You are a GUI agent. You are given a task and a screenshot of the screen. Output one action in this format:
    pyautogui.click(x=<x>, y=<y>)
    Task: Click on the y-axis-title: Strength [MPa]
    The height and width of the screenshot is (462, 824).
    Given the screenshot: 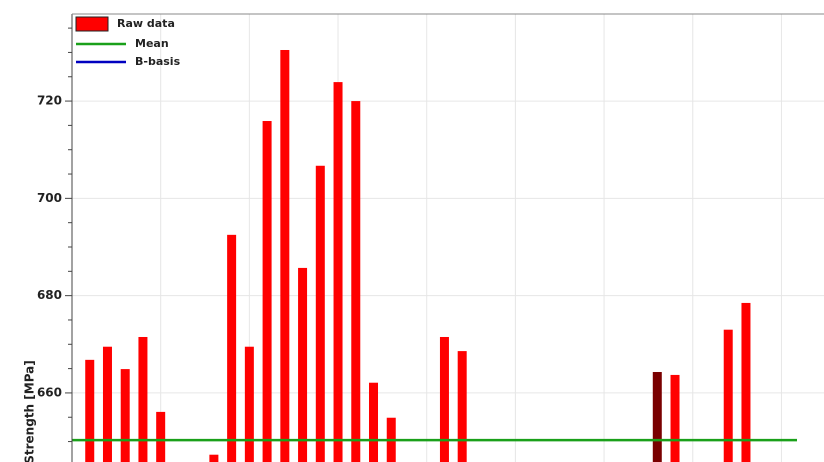 What is the action you would take?
    pyautogui.click(x=30, y=411)
    